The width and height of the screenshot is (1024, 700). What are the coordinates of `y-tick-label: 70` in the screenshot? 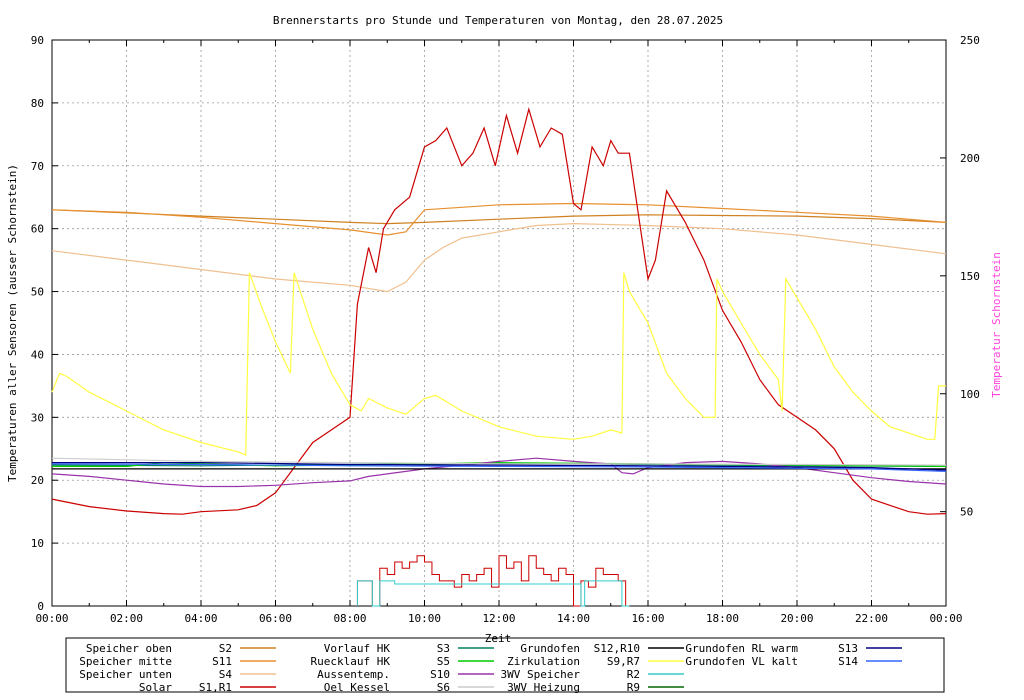 It's located at (37, 166).